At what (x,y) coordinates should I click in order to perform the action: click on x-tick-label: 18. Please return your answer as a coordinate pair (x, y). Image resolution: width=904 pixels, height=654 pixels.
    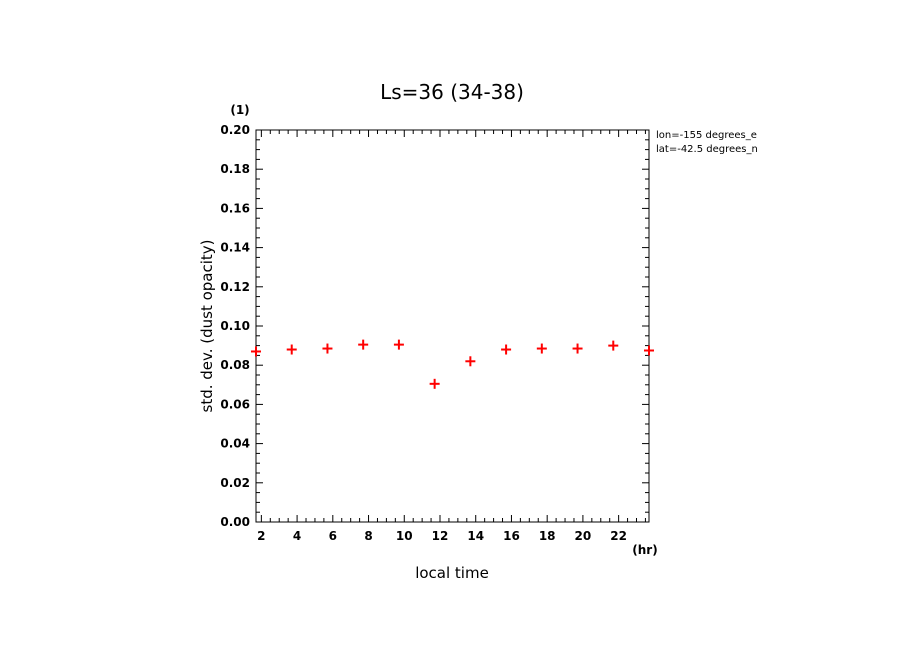
    Looking at the image, I should click on (547, 536).